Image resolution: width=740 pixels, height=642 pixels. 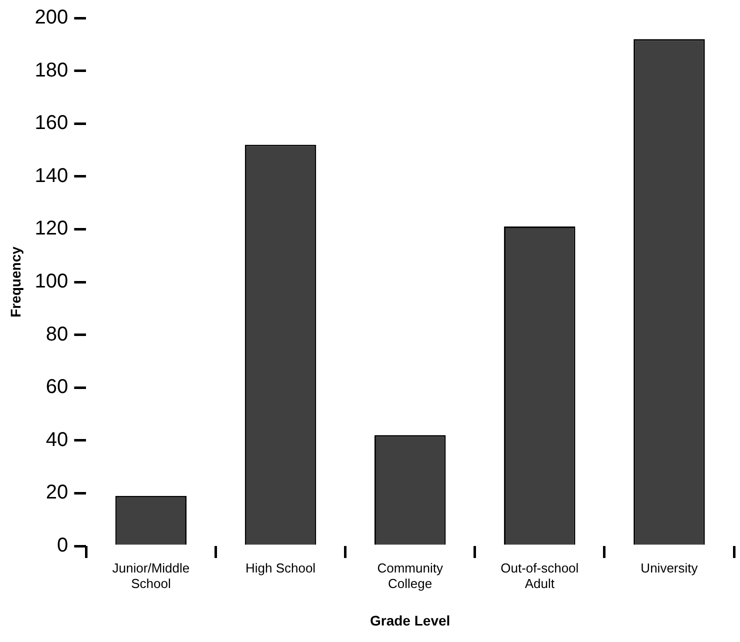 What do you see at coordinates (51, 70) in the screenshot?
I see `y-tick-label: 180` at bounding box center [51, 70].